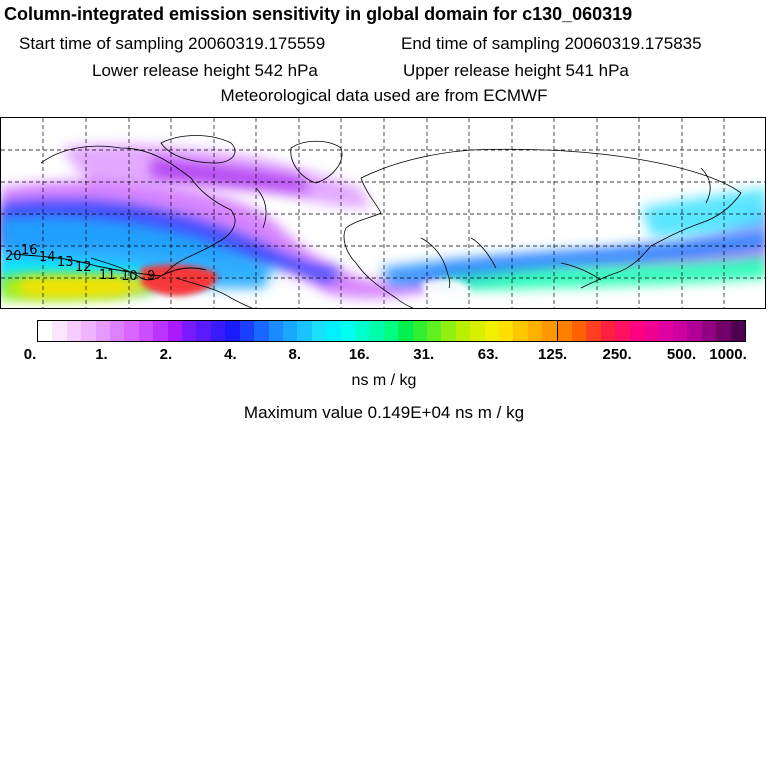 This screenshot has width=768, height=768. I want to click on colorbar-units: ns m / kg, so click(384, 380).